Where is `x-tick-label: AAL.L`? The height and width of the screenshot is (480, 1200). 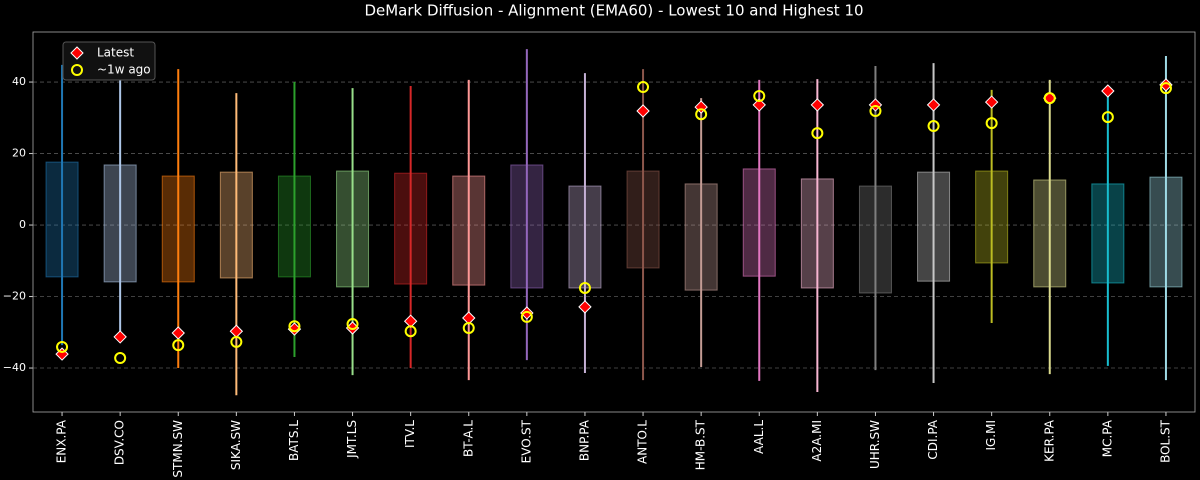 x-tick-label: AAL.L is located at coordinates (759, 437).